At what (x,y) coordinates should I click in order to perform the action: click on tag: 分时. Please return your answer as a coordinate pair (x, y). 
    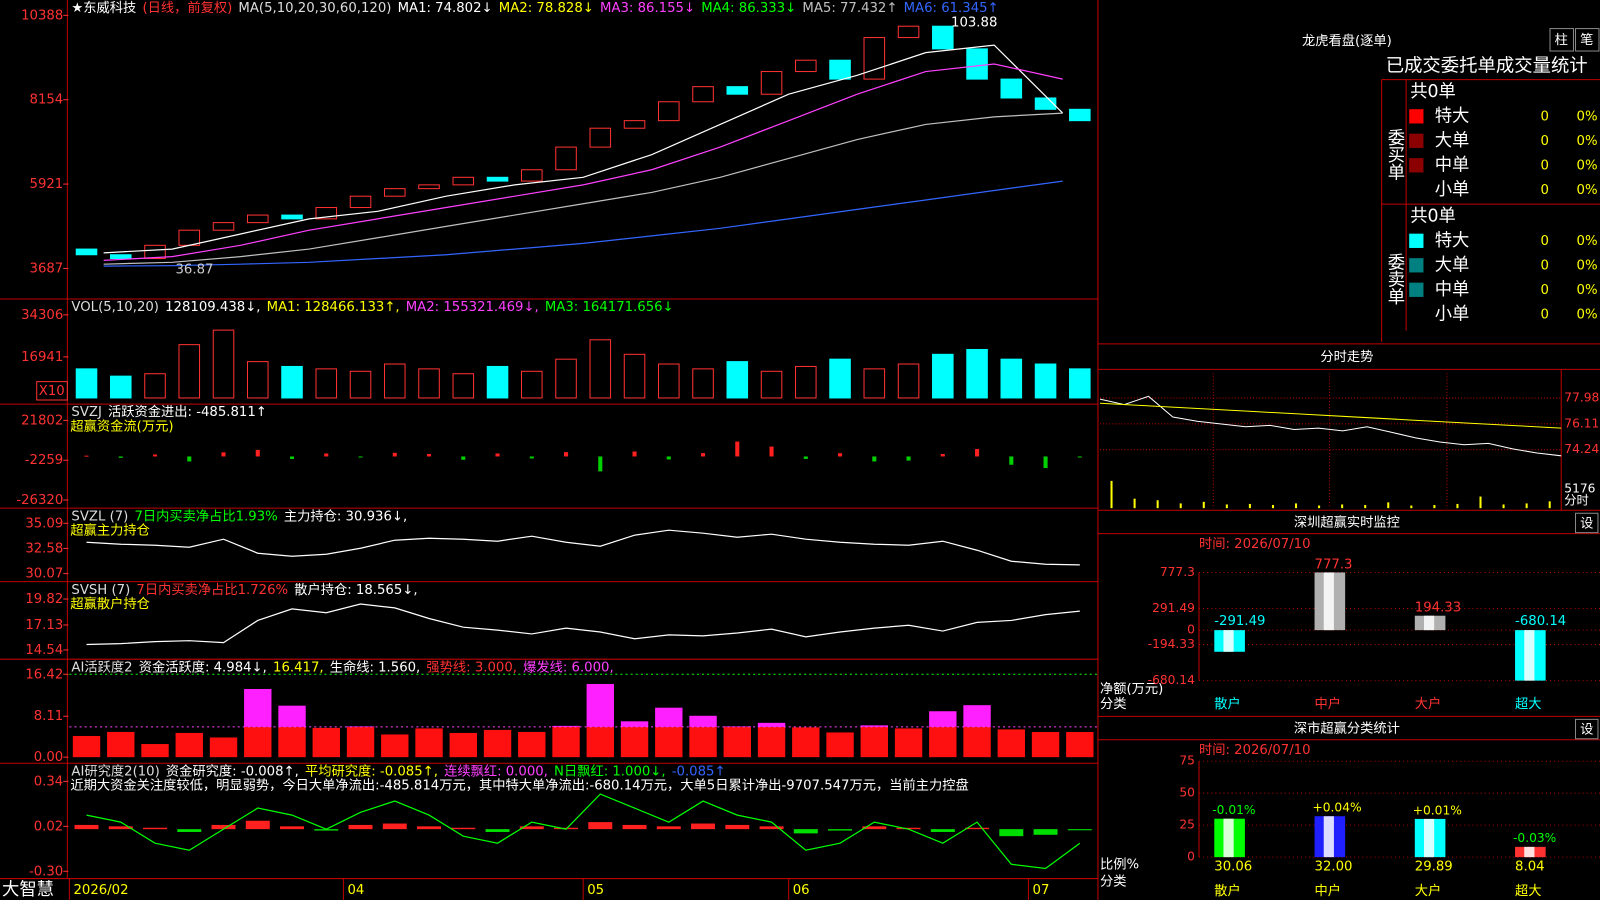
    Looking at the image, I should click on (1576, 501).